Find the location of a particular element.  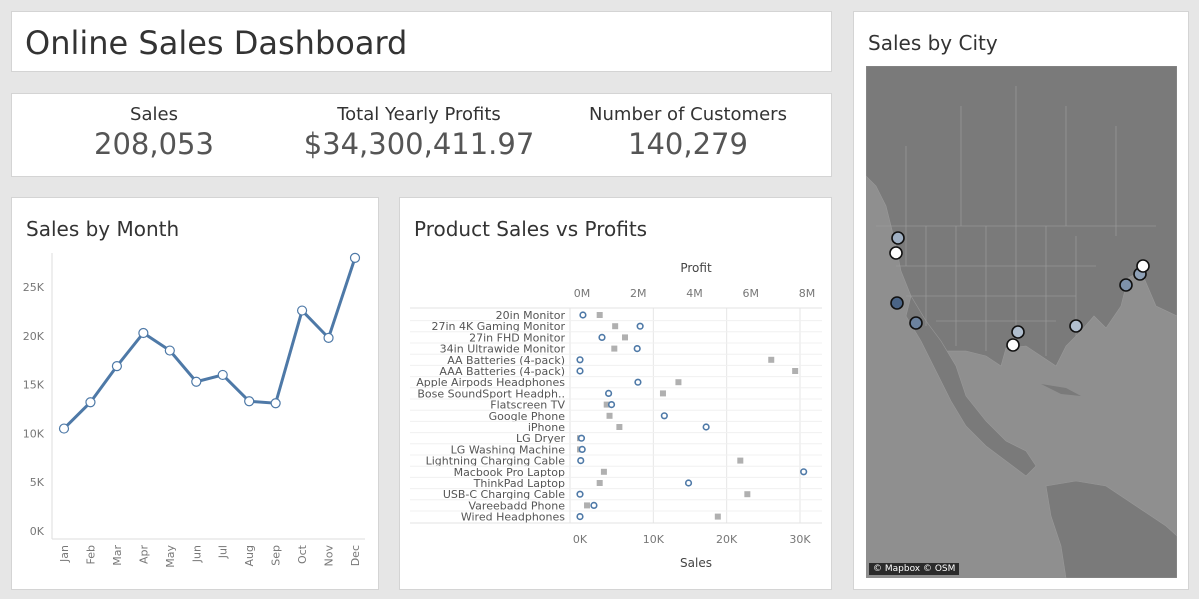

y-tick-label: 20K is located at coordinates (34, 336).